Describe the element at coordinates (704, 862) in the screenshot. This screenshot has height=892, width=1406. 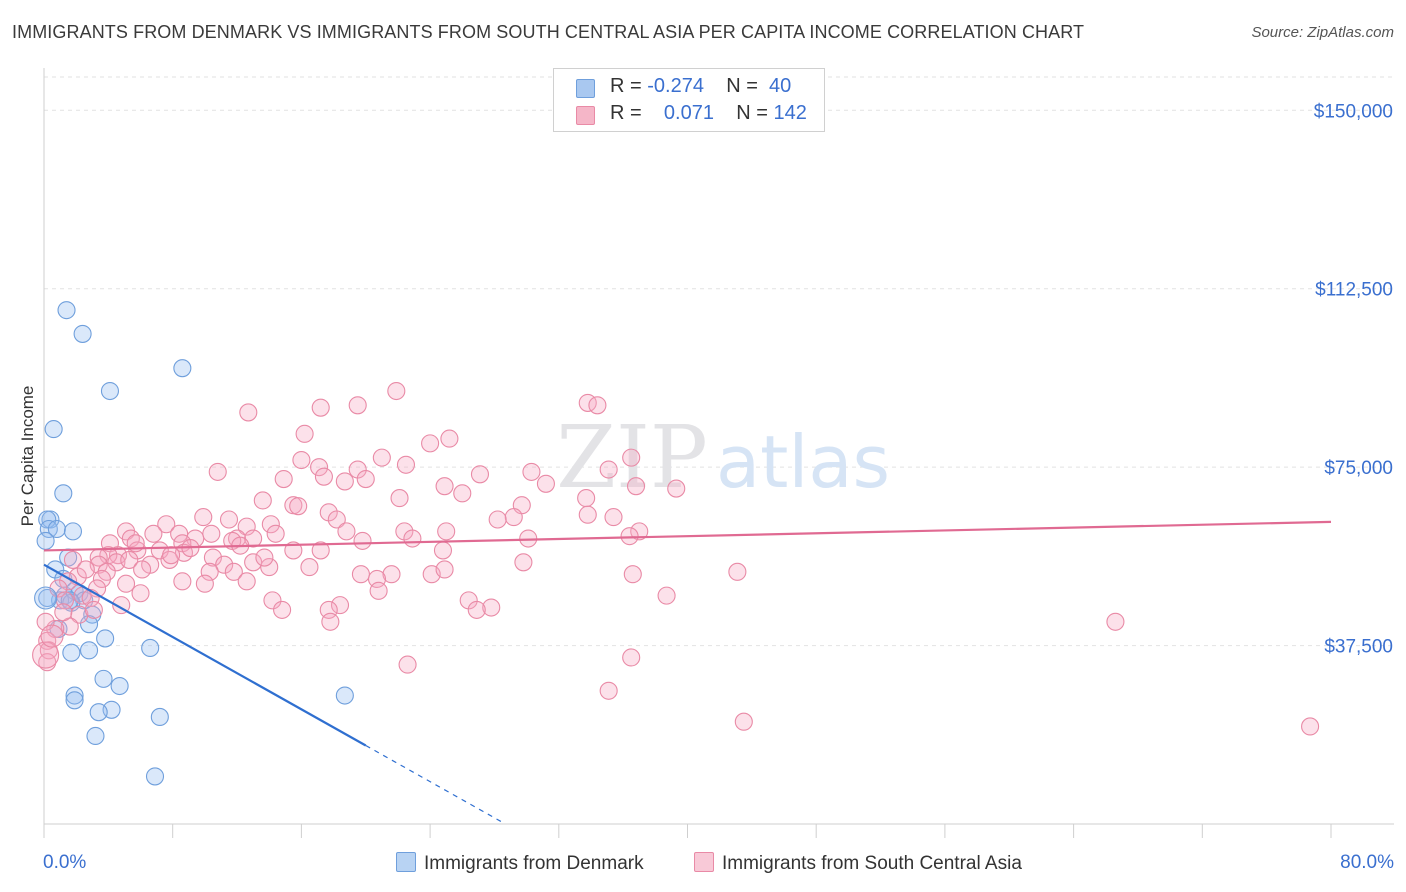
I see `bottom-legend-swatch-south-central-asia` at that location.